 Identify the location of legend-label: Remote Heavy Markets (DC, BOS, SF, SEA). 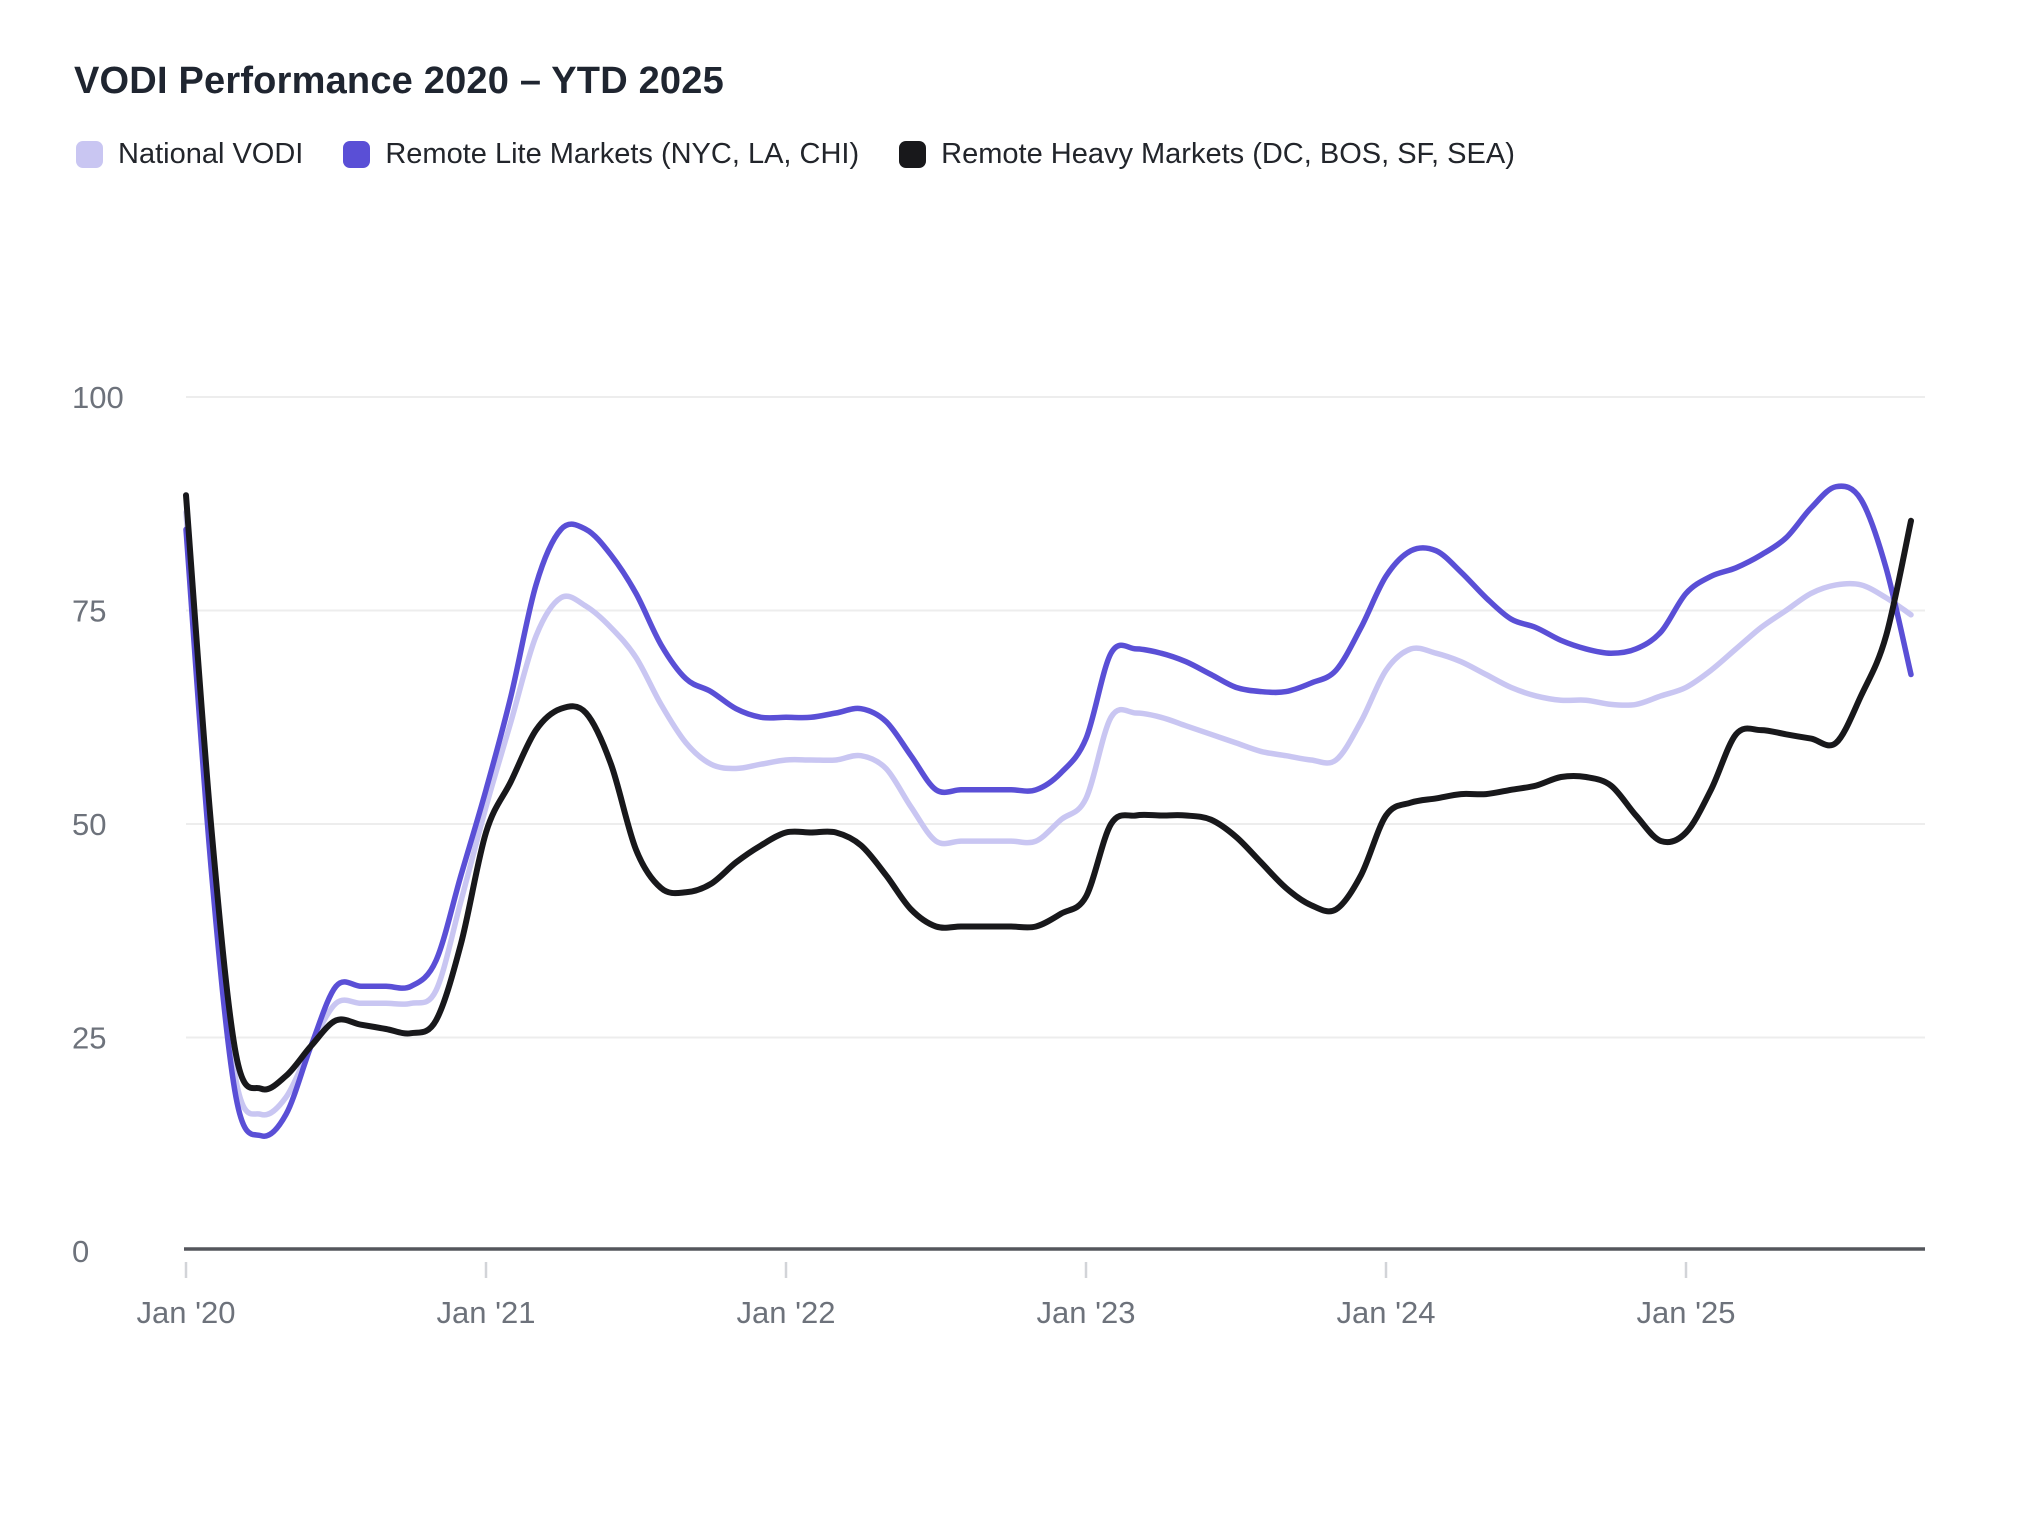
(1228, 154).